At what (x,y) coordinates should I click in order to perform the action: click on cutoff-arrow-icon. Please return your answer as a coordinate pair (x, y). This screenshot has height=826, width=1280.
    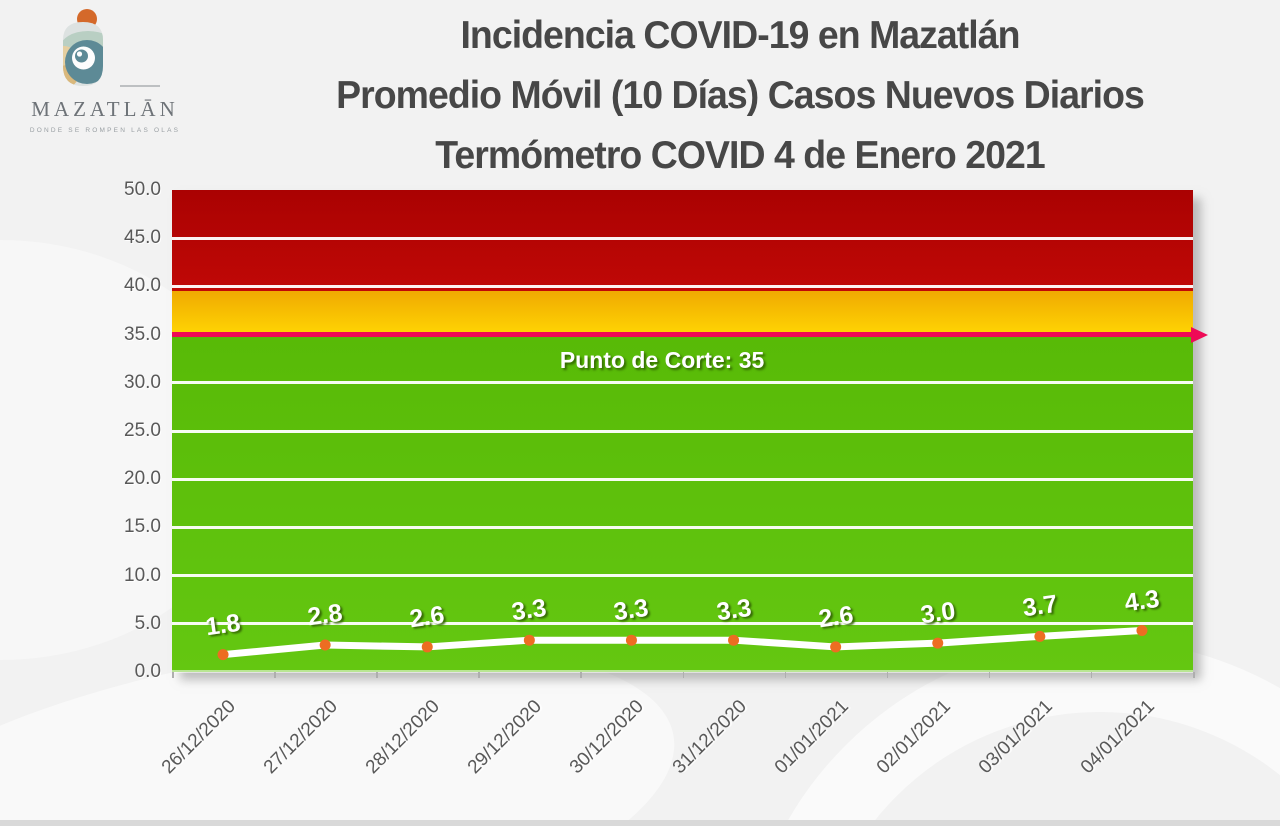
    Looking at the image, I should click on (1199, 334).